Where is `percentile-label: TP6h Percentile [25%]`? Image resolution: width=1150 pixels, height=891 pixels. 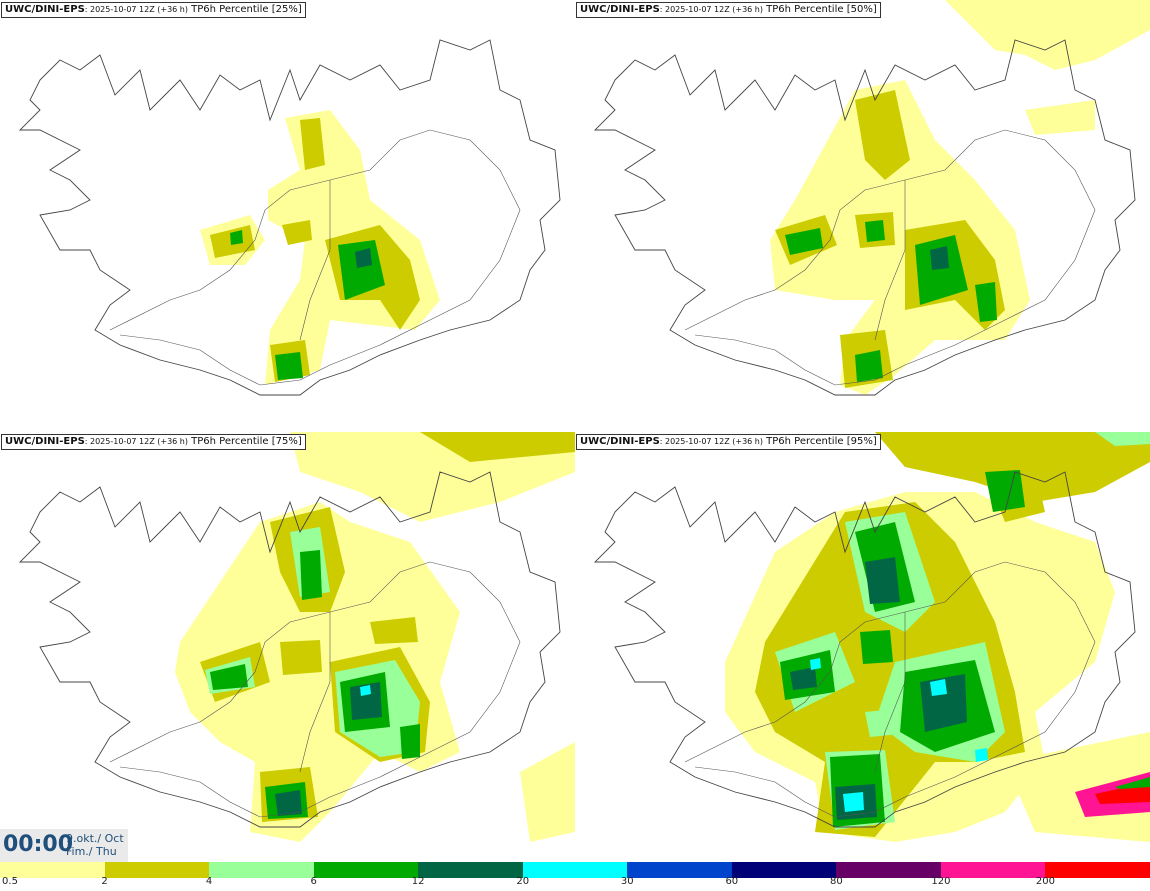 percentile-label: TP6h Percentile [25%] is located at coordinates (244, 9).